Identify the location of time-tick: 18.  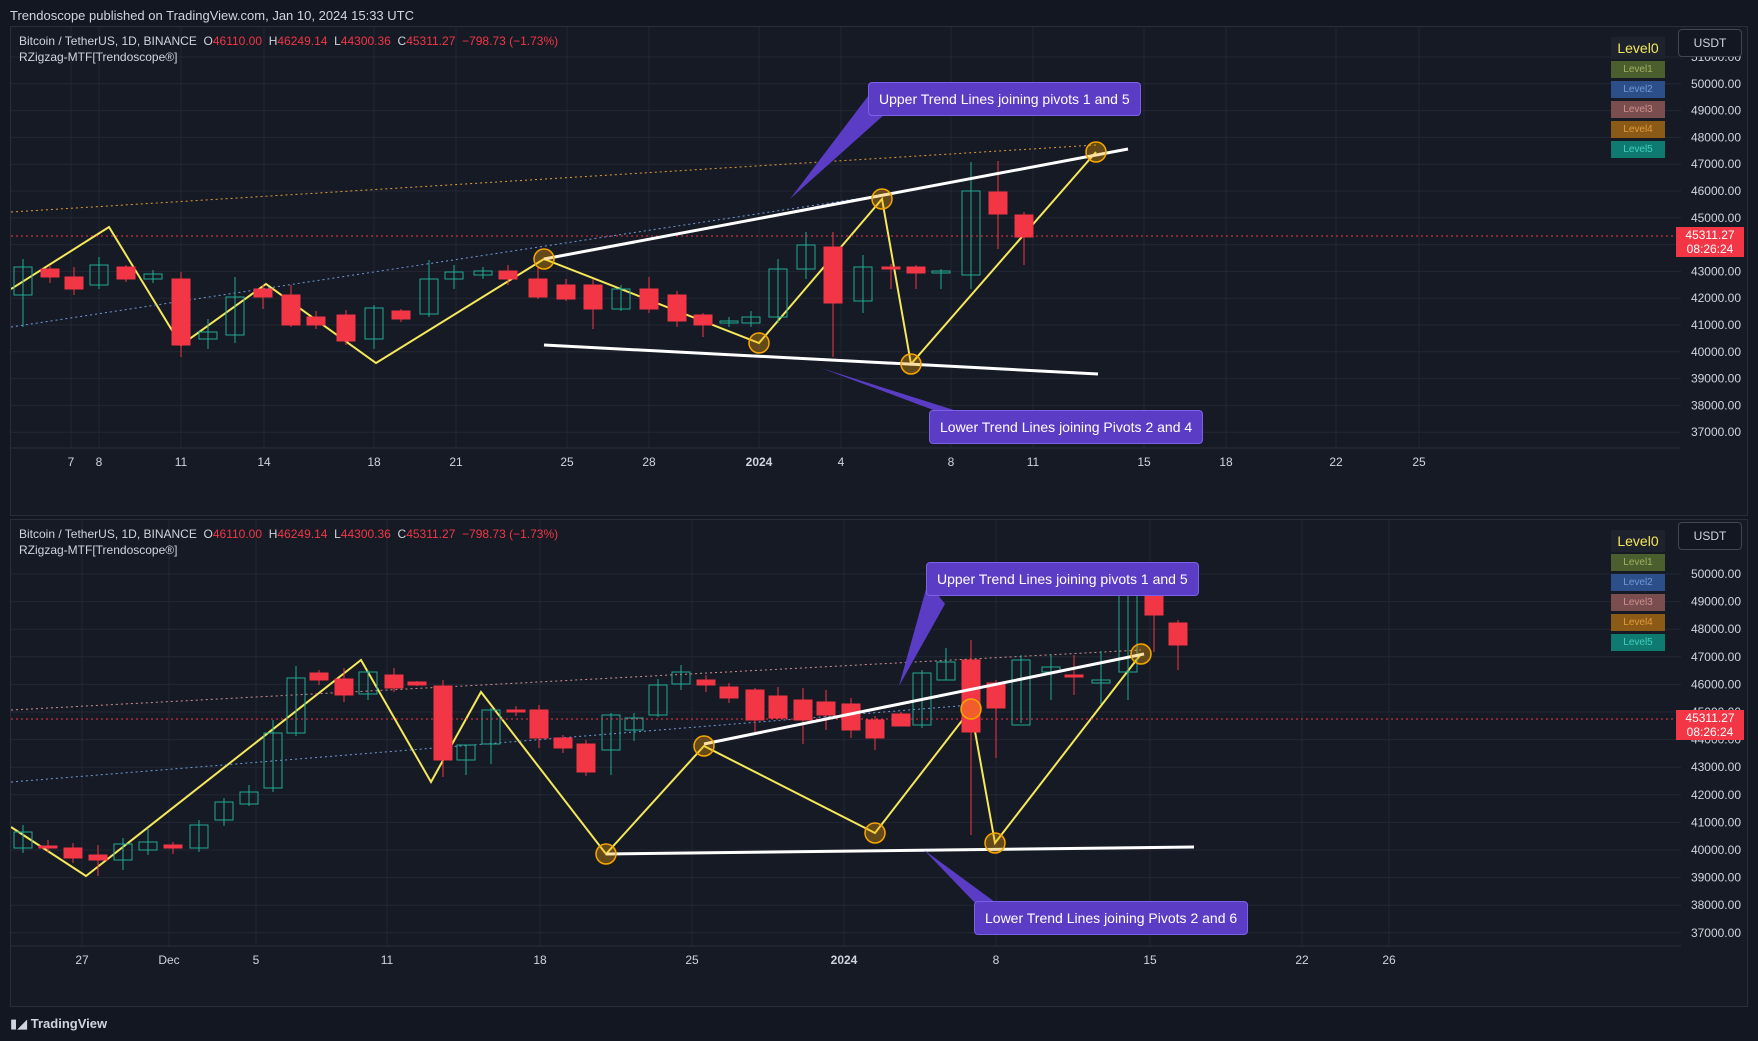
(374, 462).